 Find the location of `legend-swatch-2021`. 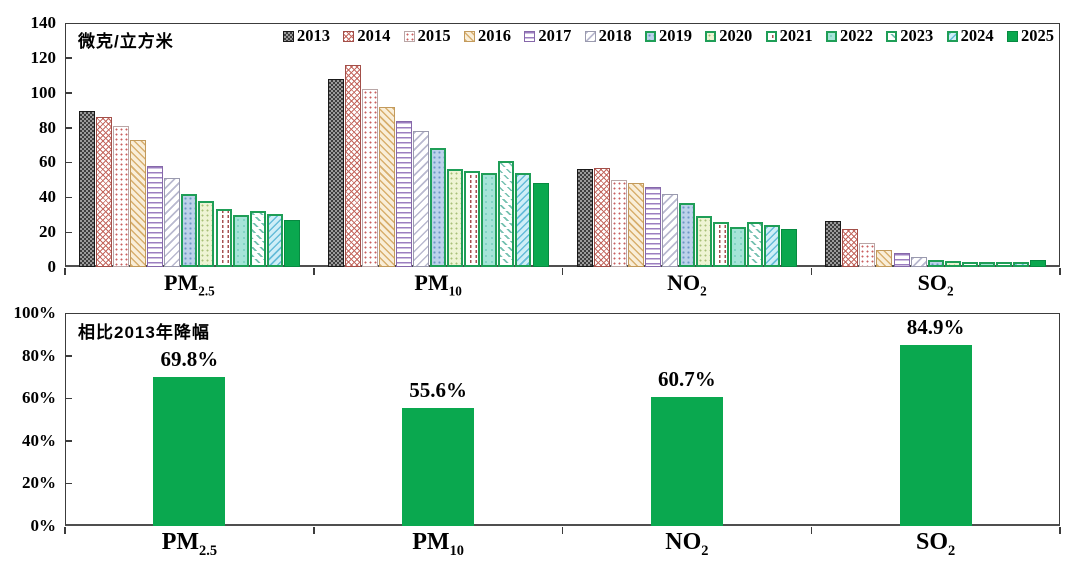

legend-swatch-2021 is located at coordinates (771, 36).